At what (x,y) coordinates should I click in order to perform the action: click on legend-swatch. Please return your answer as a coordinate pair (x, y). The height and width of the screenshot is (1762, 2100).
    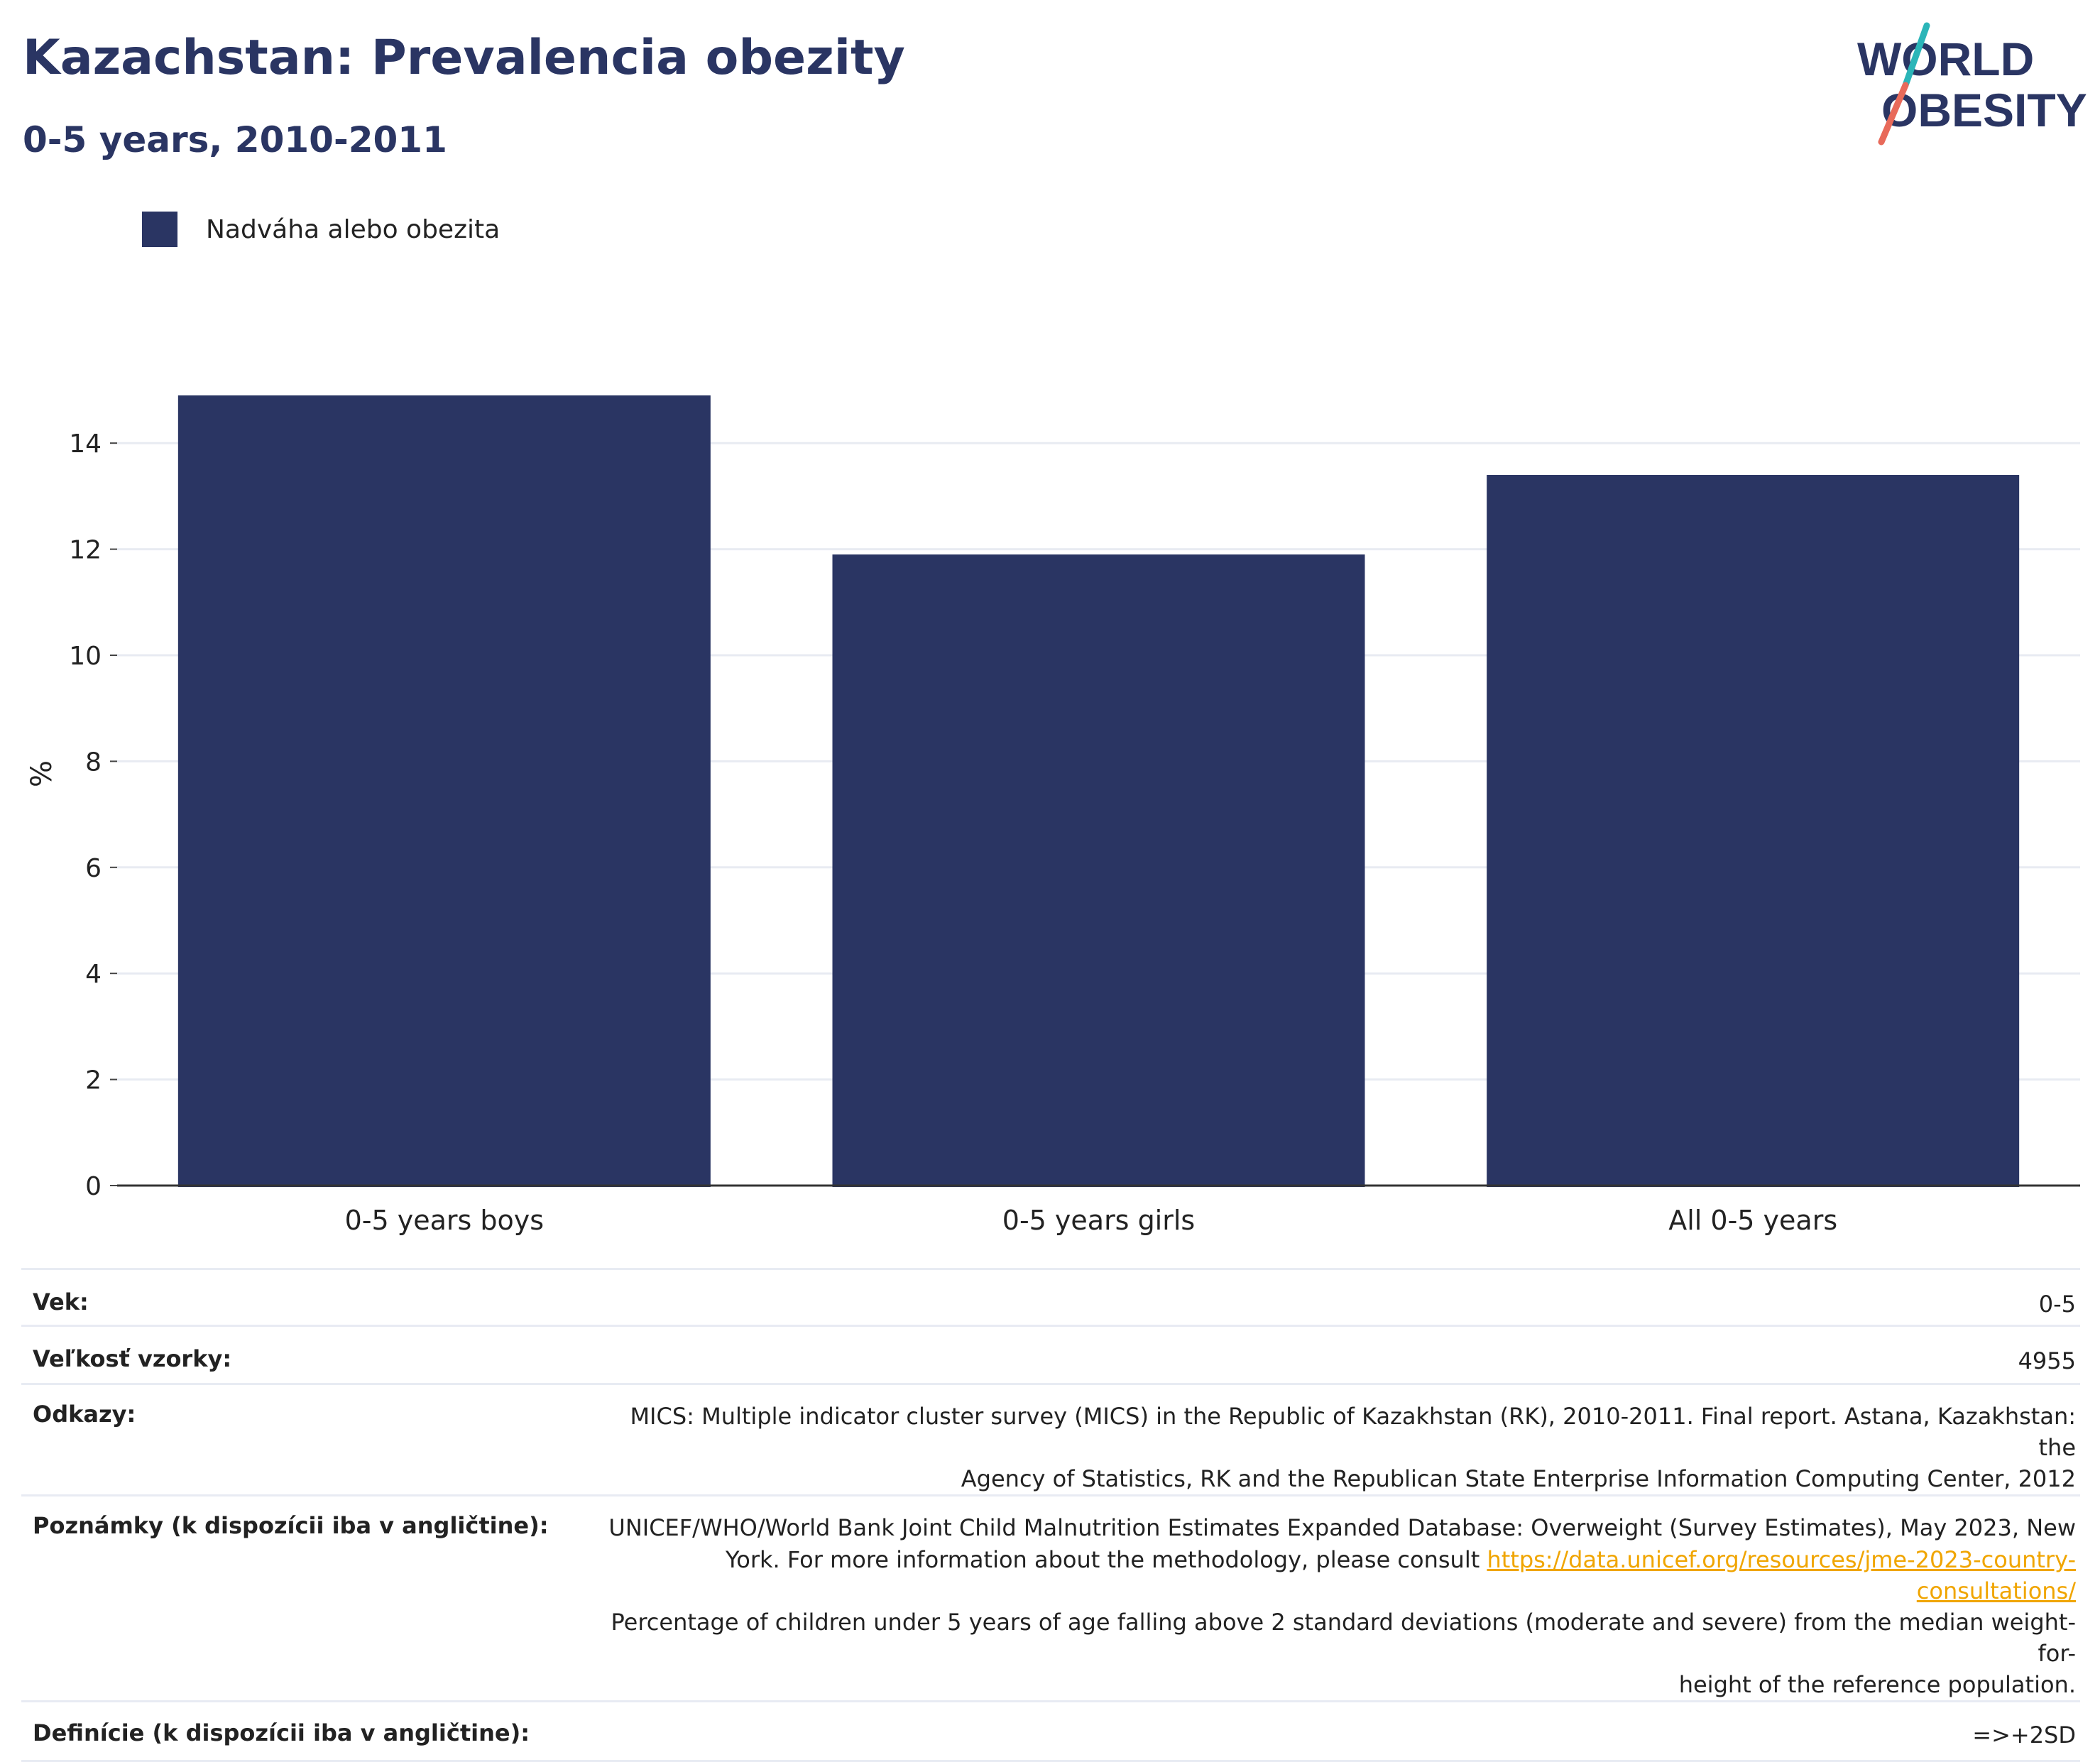
    Looking at the image, I should click on (159, 229).